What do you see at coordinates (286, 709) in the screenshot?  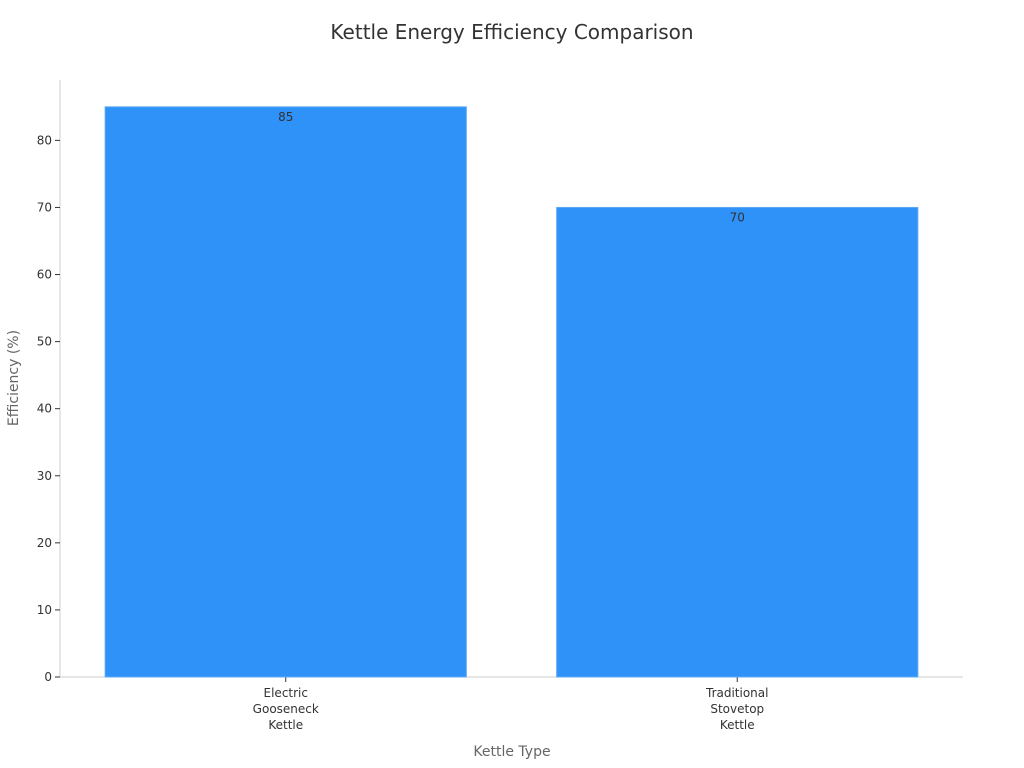 I see `x-tick-label: Electric Gooseneck Kettle` at bounding box center [286, 709].